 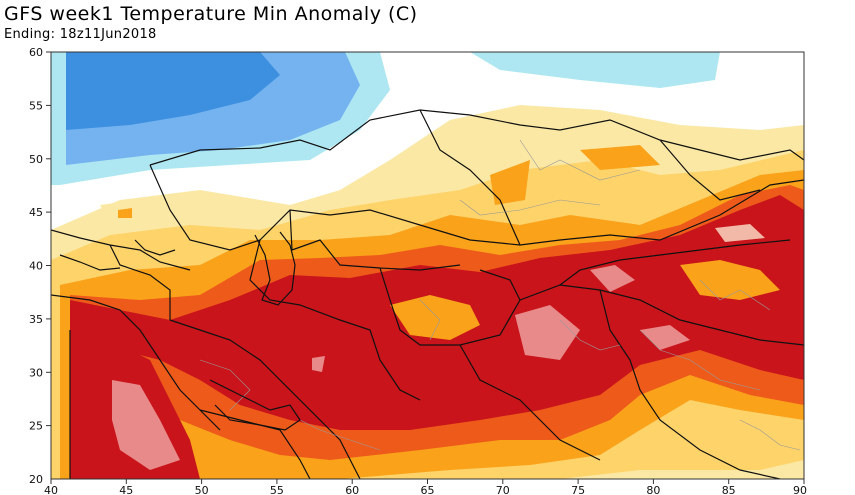 I want to click on lat-tick-label: 40, so click(x=36, y=266).